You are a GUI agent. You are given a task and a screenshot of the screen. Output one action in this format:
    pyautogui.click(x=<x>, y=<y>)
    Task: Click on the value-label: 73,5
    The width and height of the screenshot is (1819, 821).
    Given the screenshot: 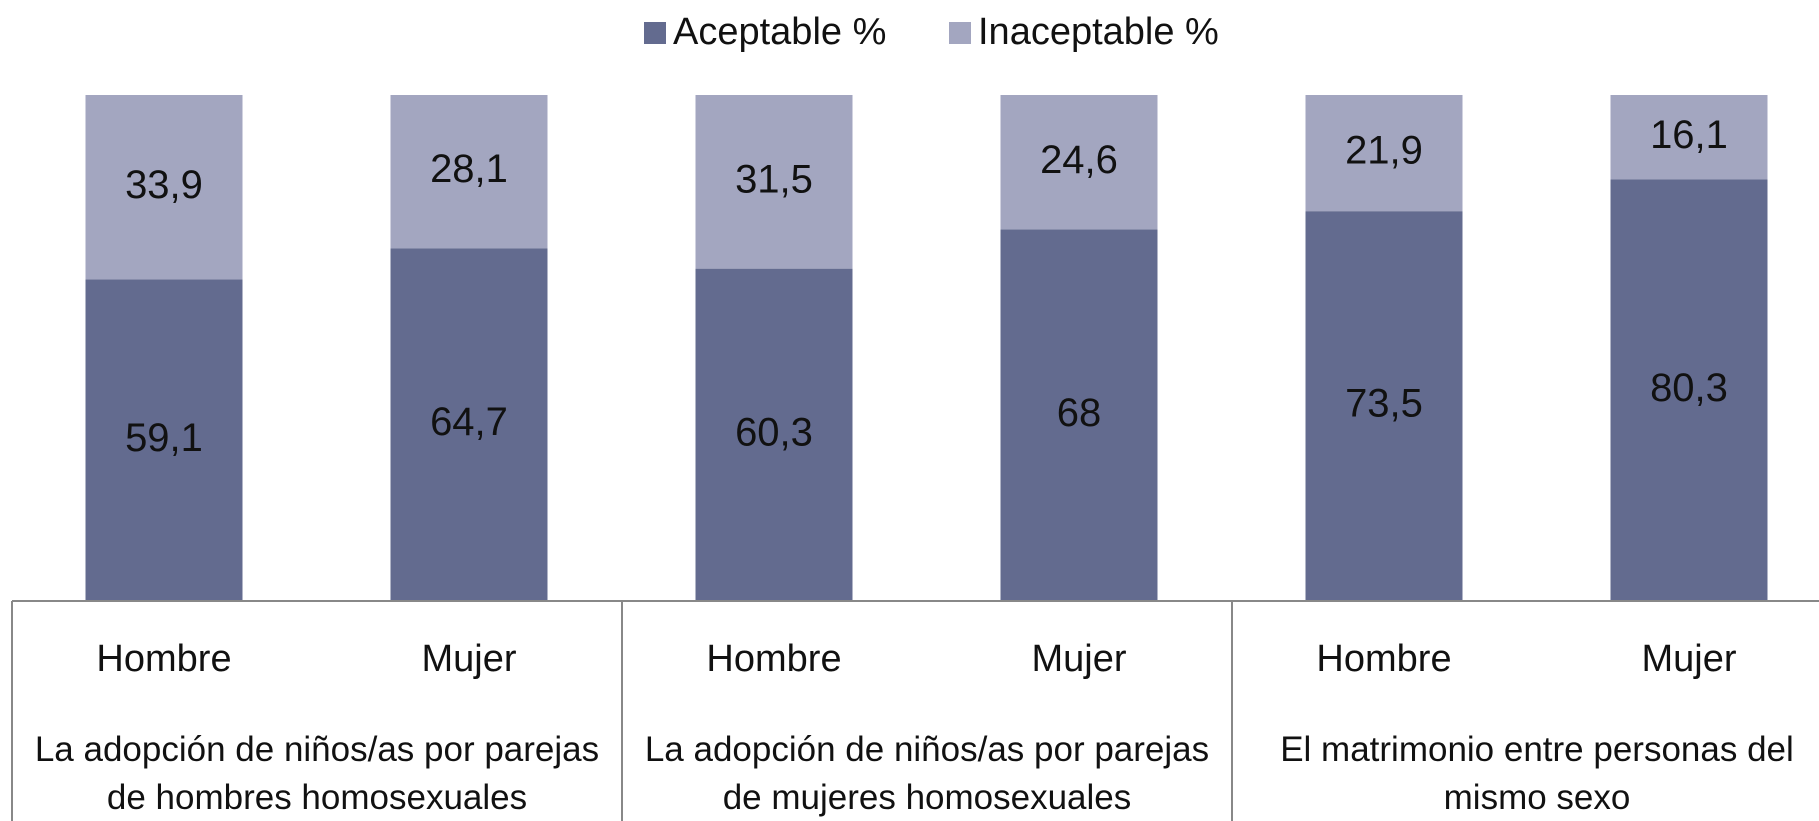 What is the action you would take?
    pyautogui.click(x=1384, y=404)
    